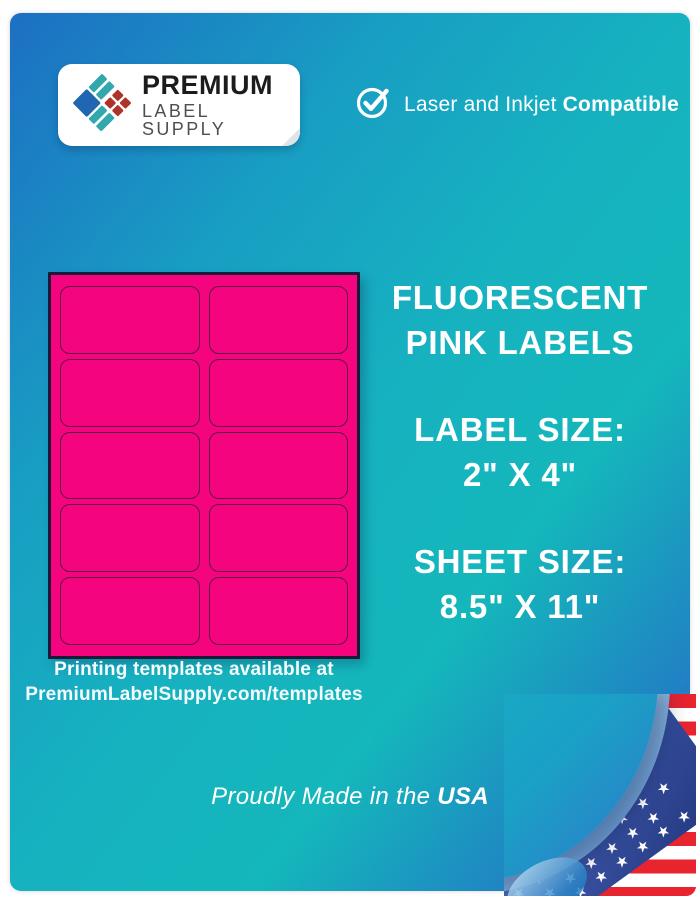  I want to click on brand-diamond-icon, so click(102, 105).